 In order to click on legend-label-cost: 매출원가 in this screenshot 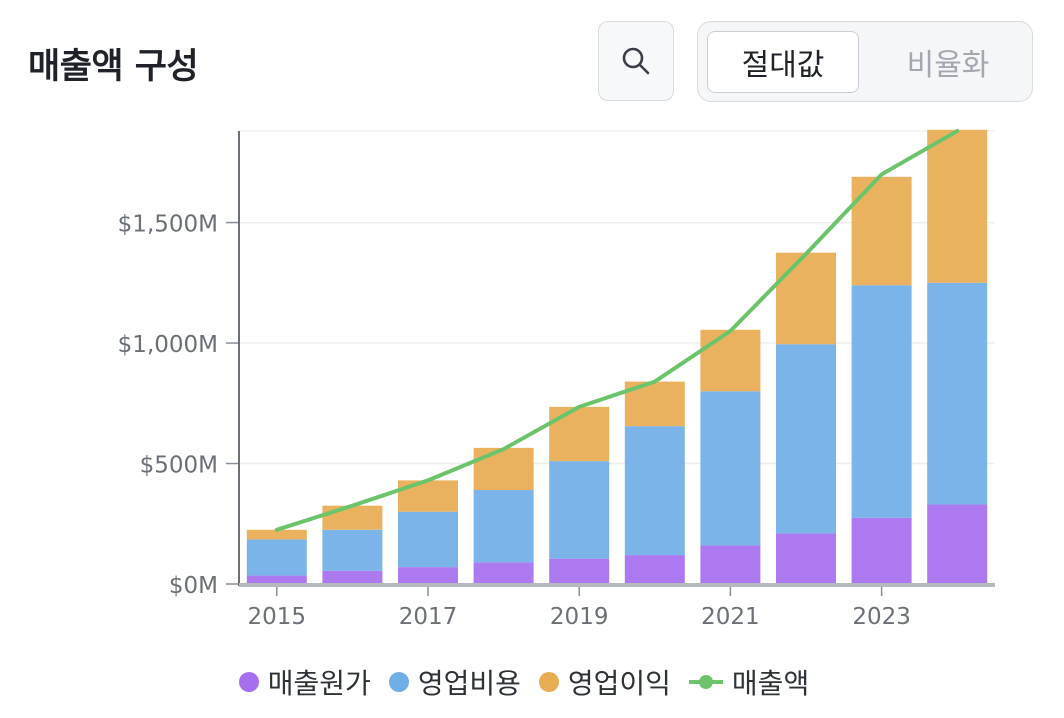, I will do `click(319, 683)`.